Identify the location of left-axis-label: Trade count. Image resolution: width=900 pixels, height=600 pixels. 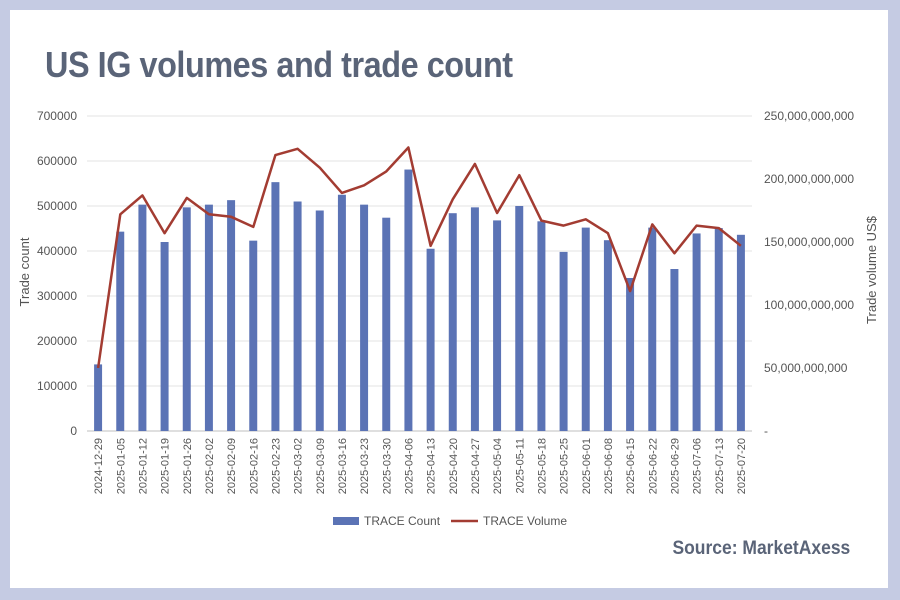
(24, 271).